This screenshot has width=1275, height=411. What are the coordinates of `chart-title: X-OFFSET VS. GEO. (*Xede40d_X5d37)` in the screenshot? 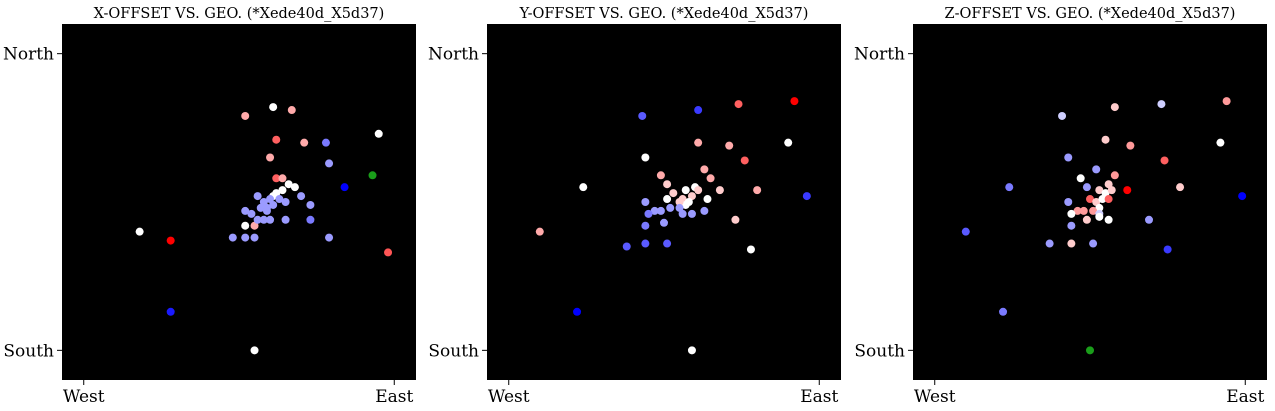 It's located at (239, 14).